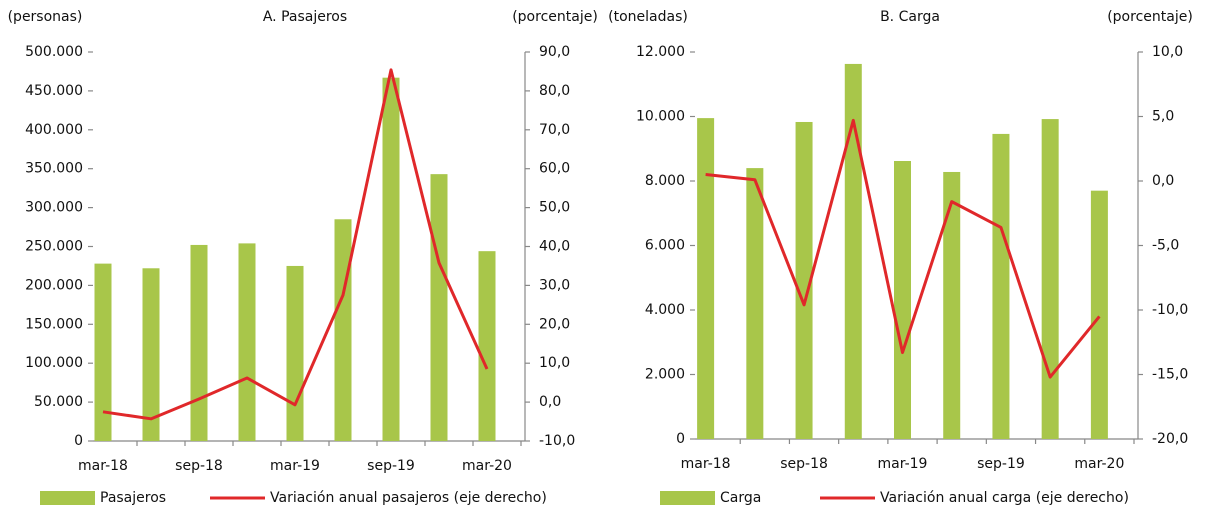 The width and height of the screenshot is (1205, 512). I want to click on y2-tick-label: 40,0, so click(554, 247).